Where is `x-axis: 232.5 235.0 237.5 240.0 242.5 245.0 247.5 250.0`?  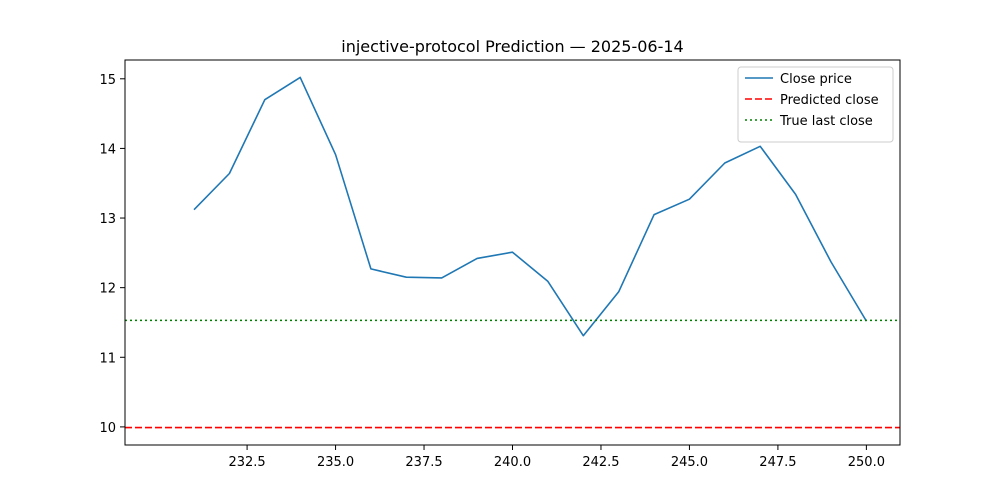 x-axis: 232.5 235.0 237.5 240.0 242.5 245.0 247.5 250.0 is located at coordinates (556, 457).